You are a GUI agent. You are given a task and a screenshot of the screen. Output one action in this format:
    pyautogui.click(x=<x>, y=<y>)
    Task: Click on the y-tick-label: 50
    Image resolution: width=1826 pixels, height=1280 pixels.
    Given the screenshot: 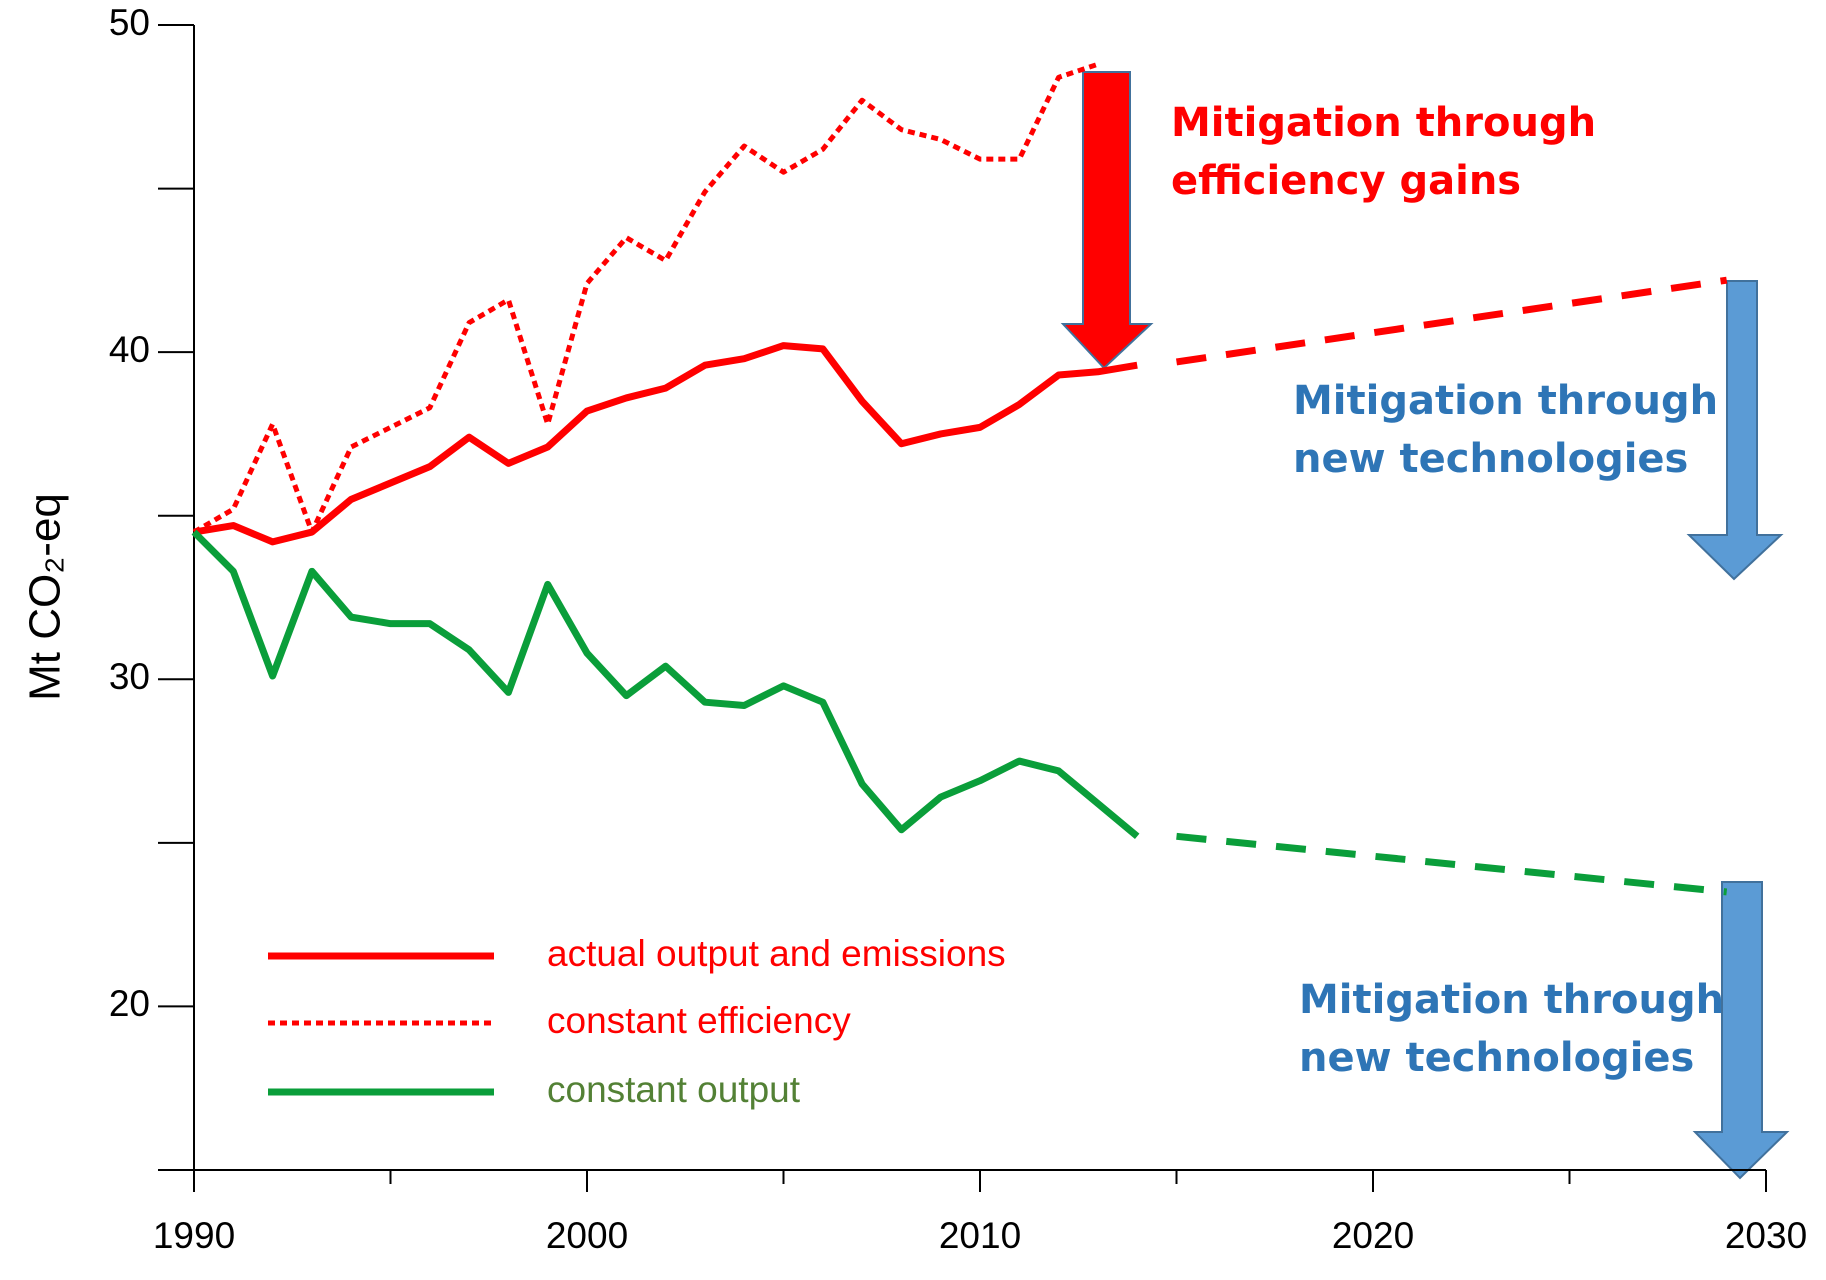 What is the action you would take?
    pyautogui.click(x=129, y=22)
    